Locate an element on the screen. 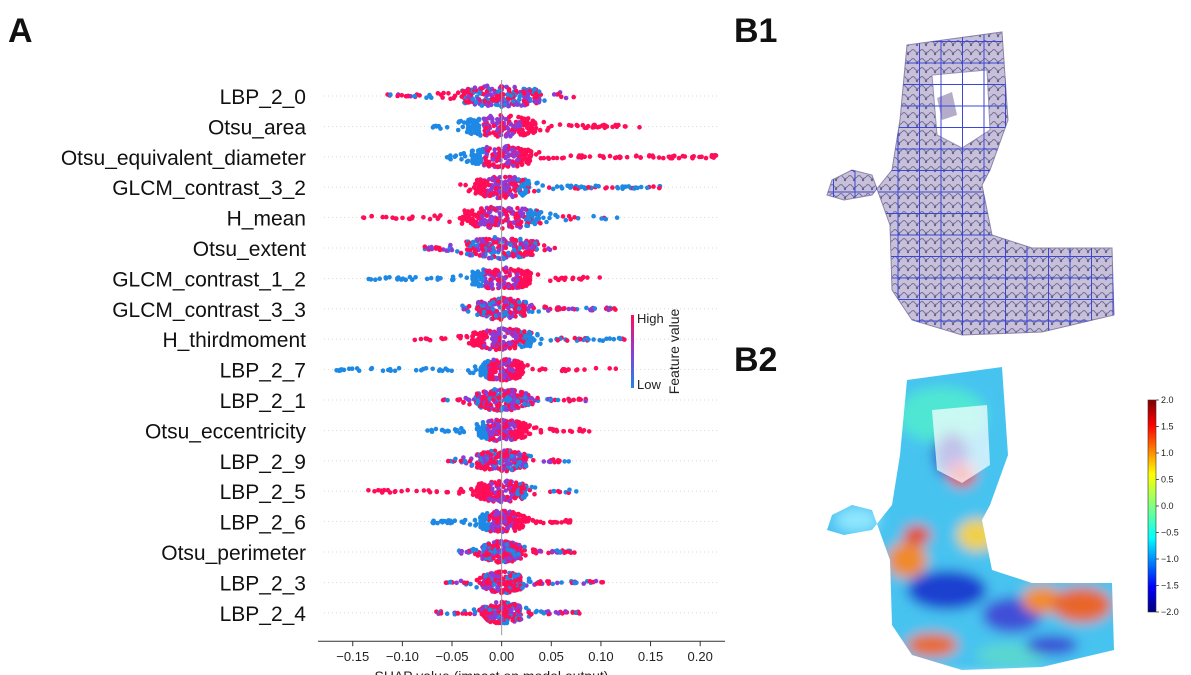 Image resolution: width=1191 pixels, height=675 pixels. panel-label-a: A is located at coordinates (20, 31).